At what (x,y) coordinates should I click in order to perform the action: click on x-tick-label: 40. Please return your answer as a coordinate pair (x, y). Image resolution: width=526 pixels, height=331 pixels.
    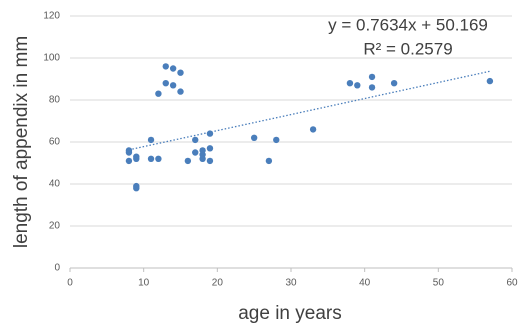
    Looking at the image, I should click on (365, 283).